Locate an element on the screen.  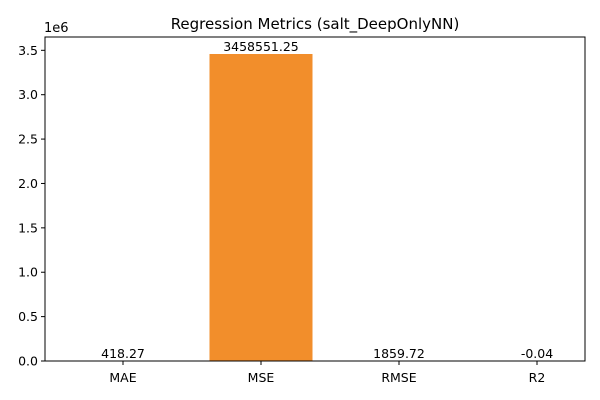
x-axis-ticks: MAE MSE RMSE R2 is located at coordinates (327, 373).